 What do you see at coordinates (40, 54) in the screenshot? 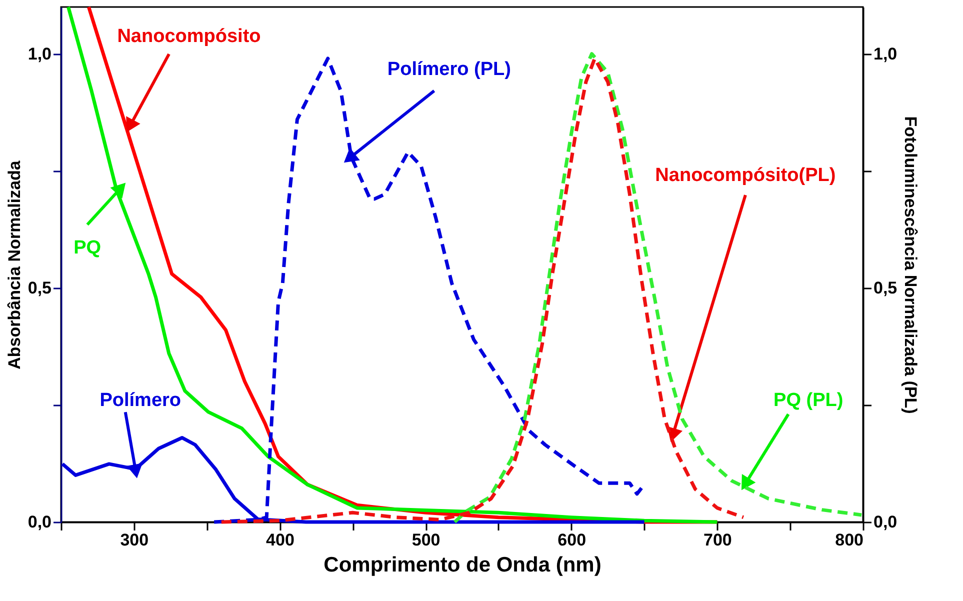
I see `y-tick-label: 1,0` at bounding box center [40, 54].